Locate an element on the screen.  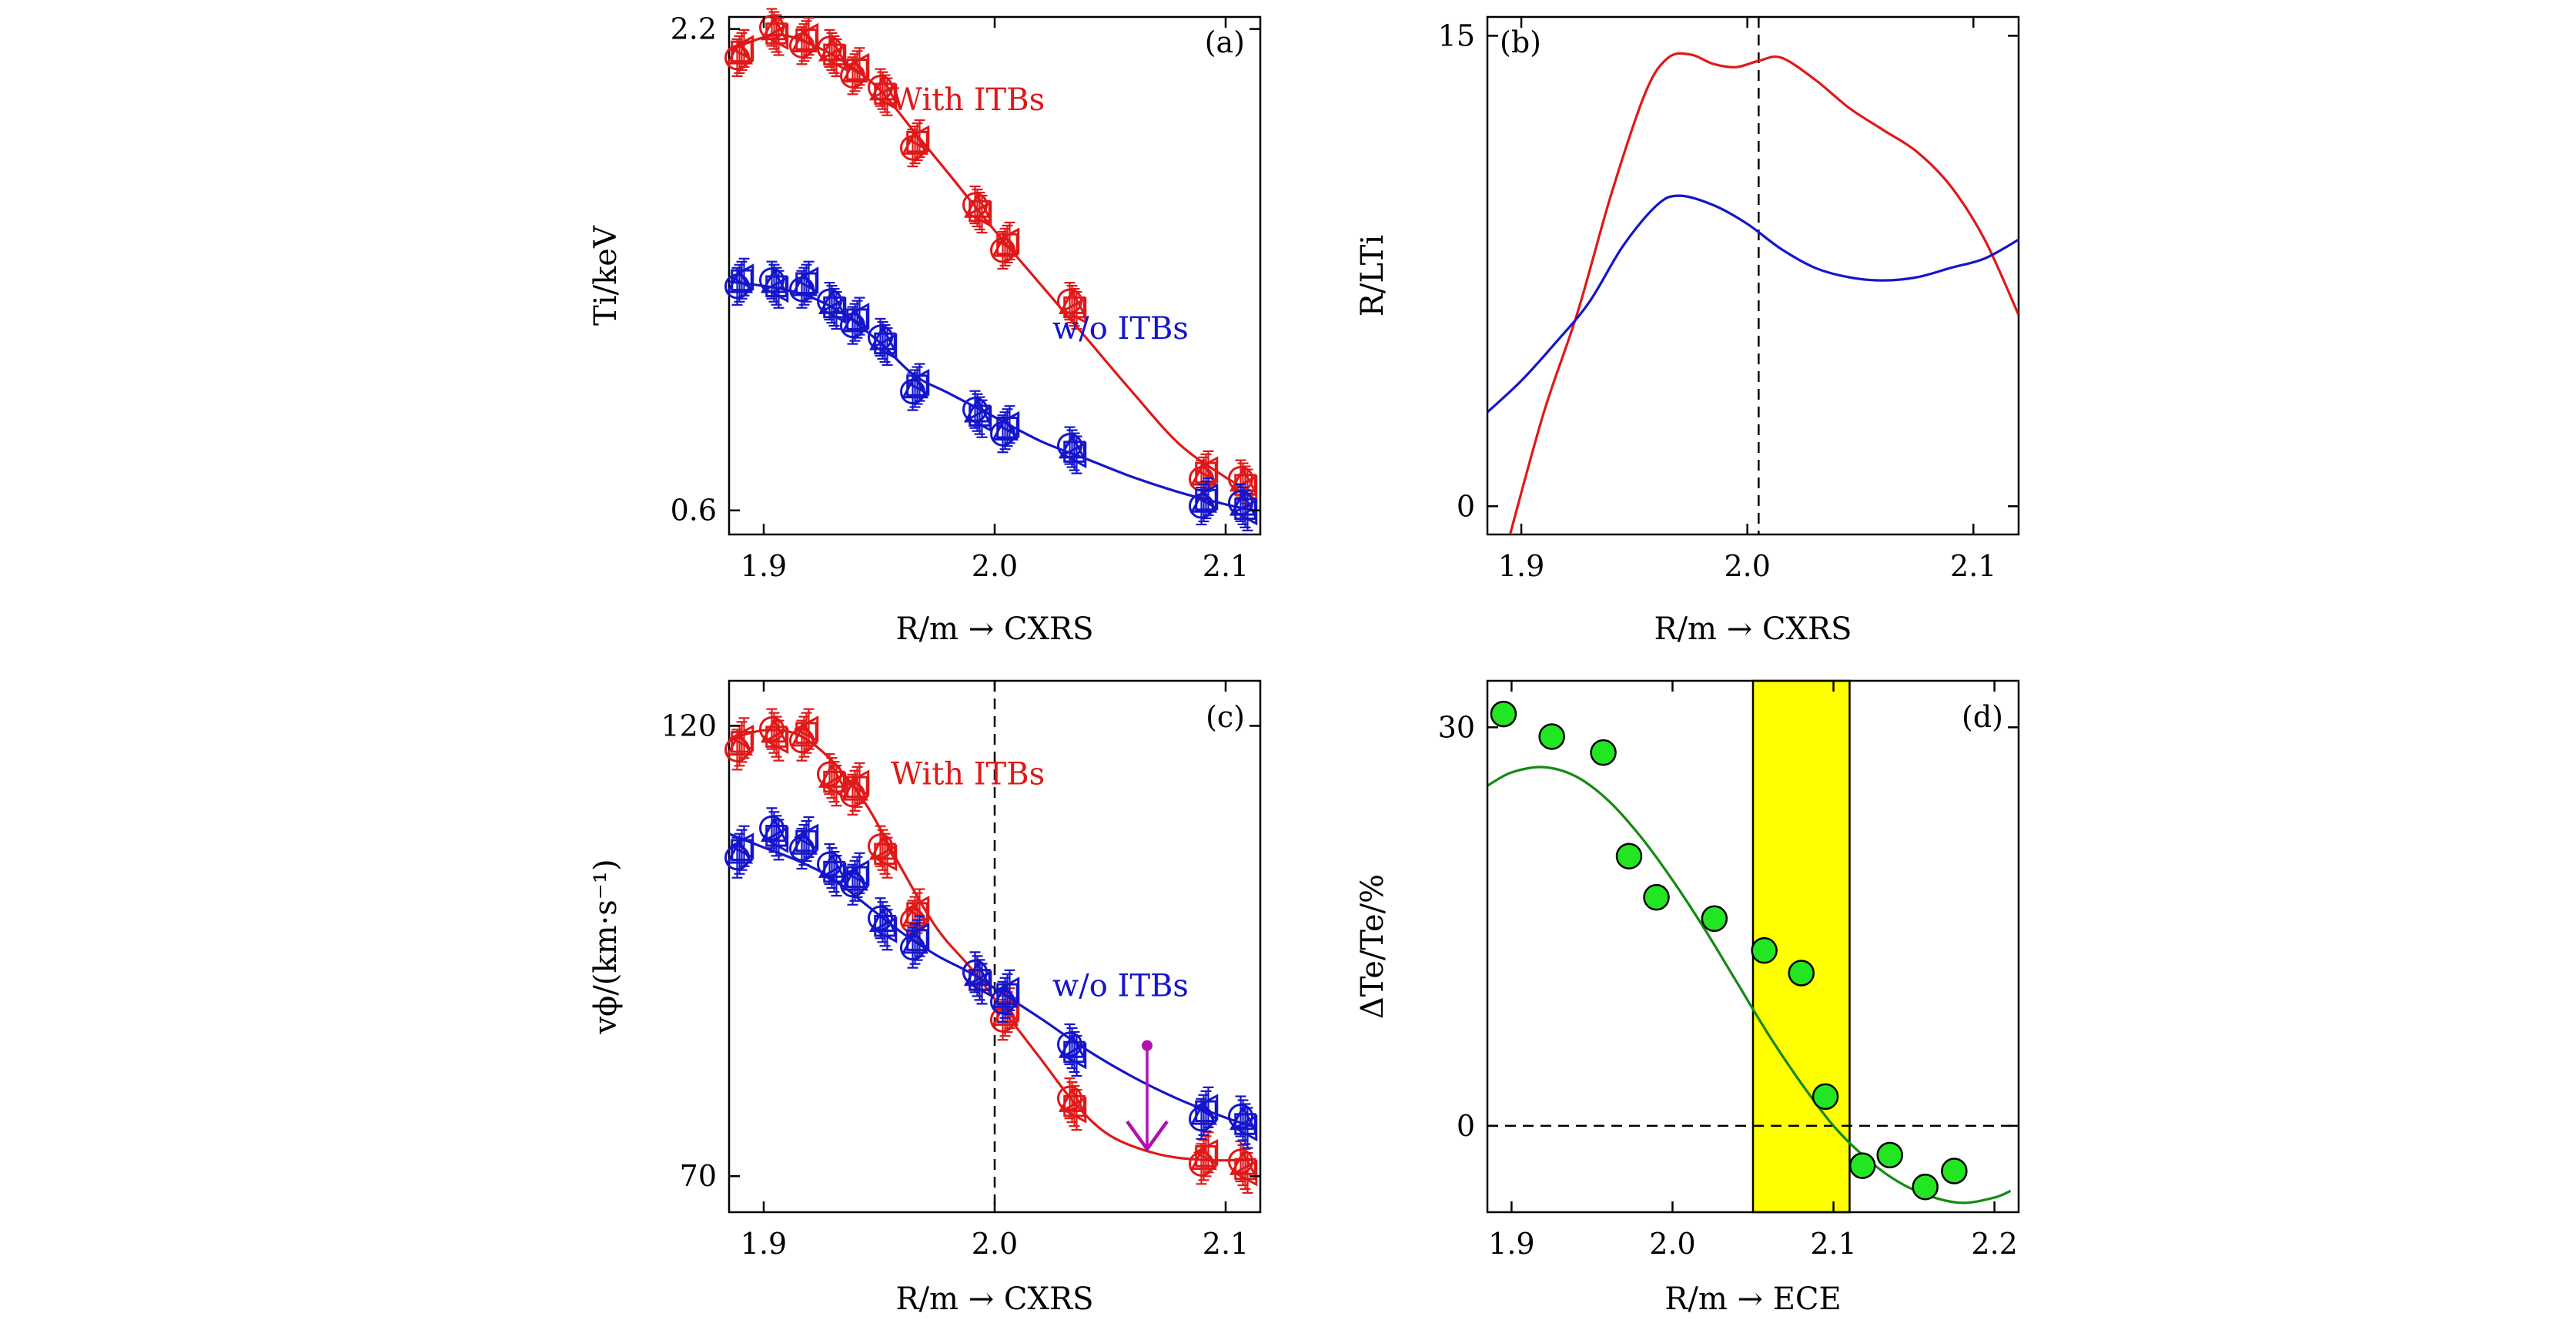
layer-ticks-d: 1.9 2.0 2.1 2.2 0 30 is located at coordinates (1728, 971).